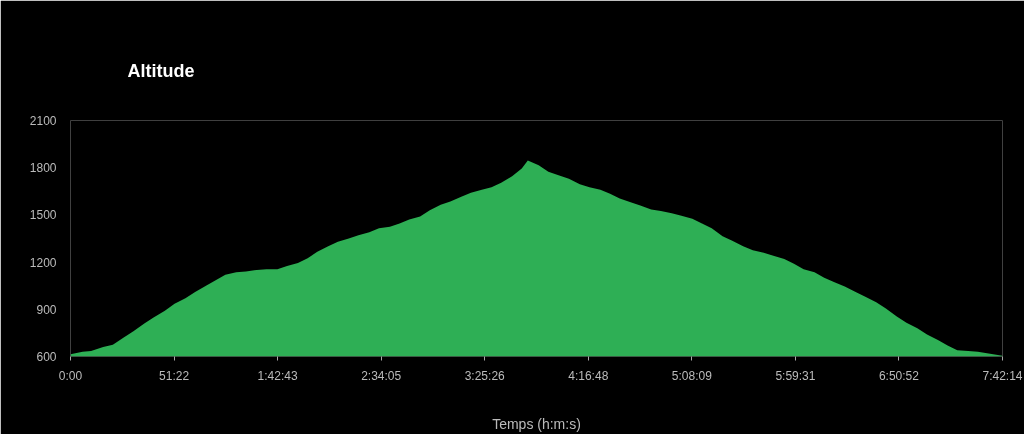 The width and height of the screenshot is (1024, 434). What do you see at coordinates (43, 168) in the screenshot?
I see `y-tick-label: 1800` at bounding box center [43, 168].